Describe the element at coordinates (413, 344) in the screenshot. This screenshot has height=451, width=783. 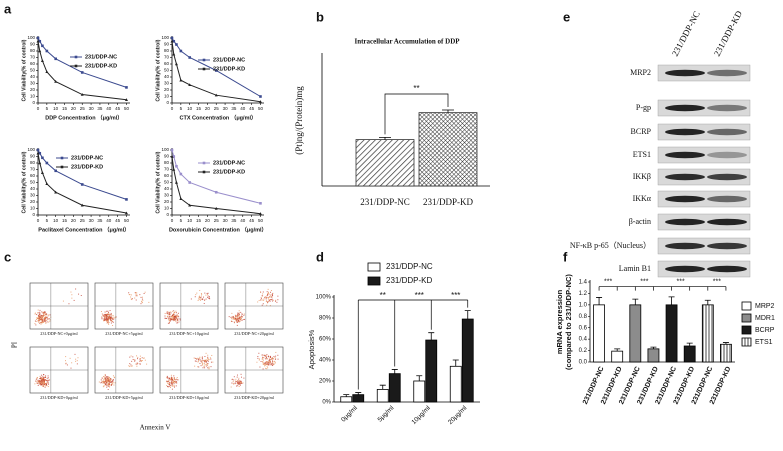
I see `significance-bracket` at that location.